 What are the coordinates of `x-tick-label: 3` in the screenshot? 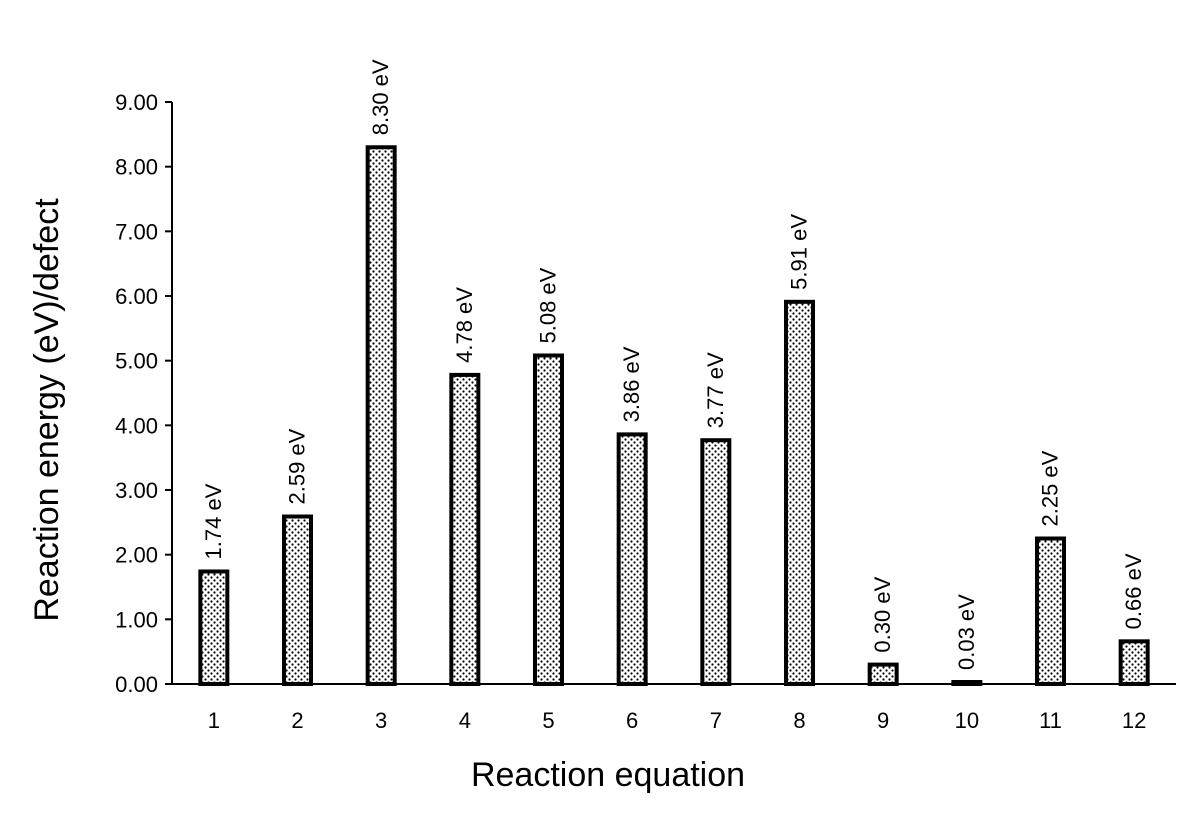 It's located at (381, 720).